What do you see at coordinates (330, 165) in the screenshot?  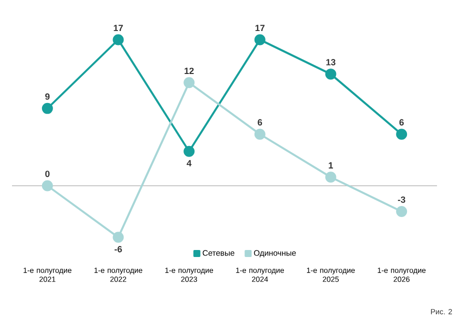 I see `data-label: 1` at bounding box center [330, 165].